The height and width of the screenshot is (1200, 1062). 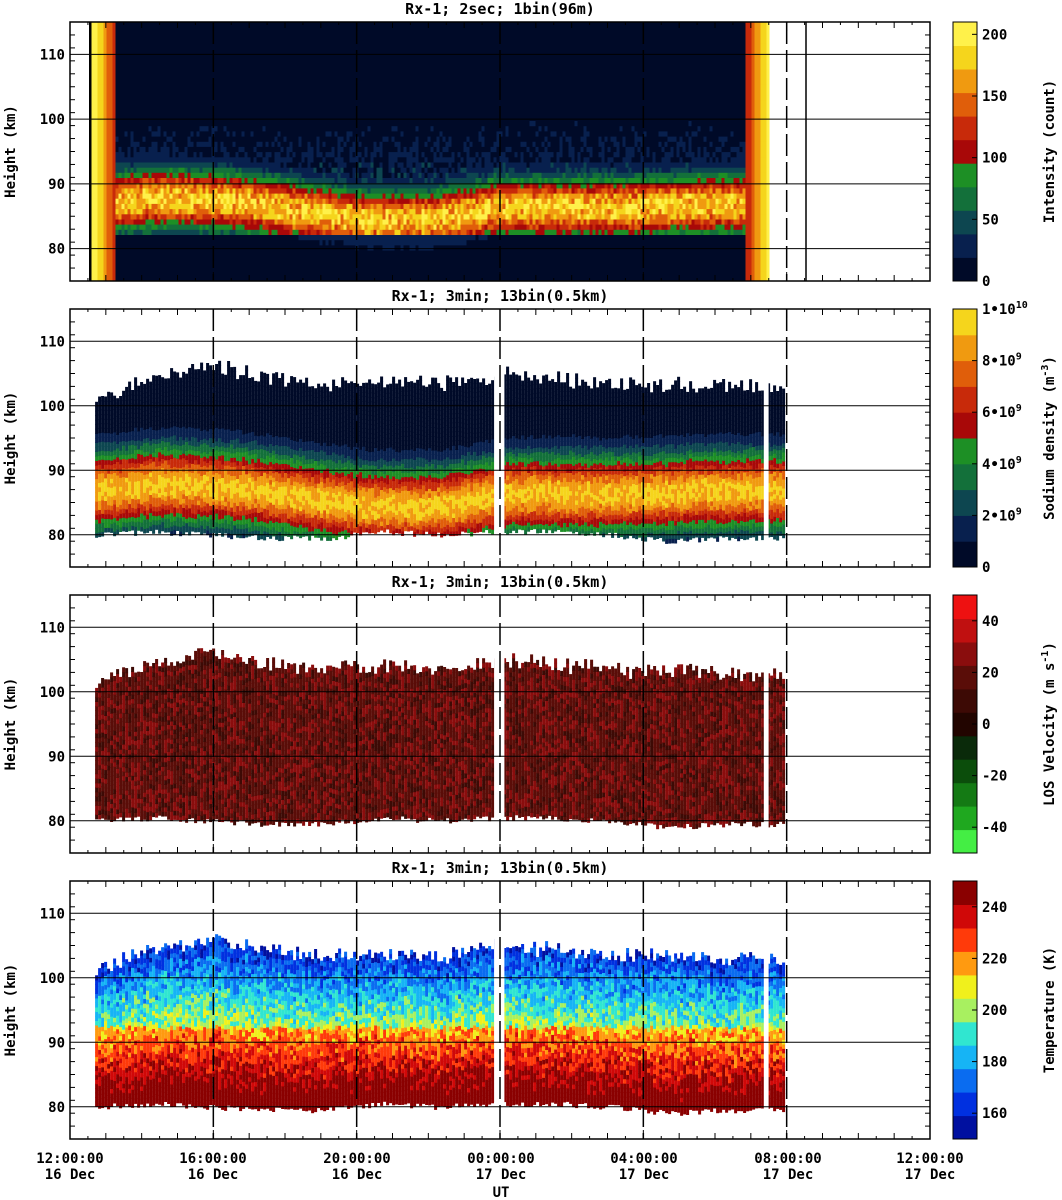 I want to click on colorbar-tick-label: 100, so click(x=994, y=159).